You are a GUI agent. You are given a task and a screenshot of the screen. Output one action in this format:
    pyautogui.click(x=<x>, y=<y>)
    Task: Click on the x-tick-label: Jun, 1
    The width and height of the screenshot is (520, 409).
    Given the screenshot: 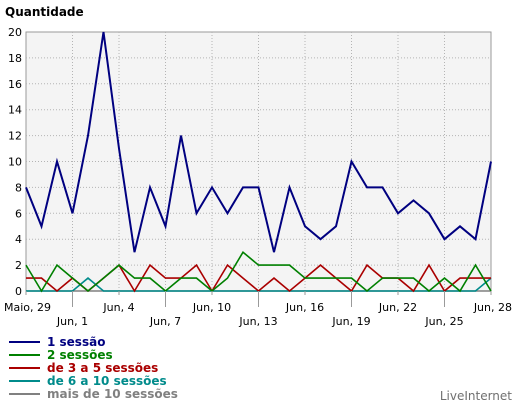 What is the action you would take?
    pyautogui.click(x=72, y=321)
    